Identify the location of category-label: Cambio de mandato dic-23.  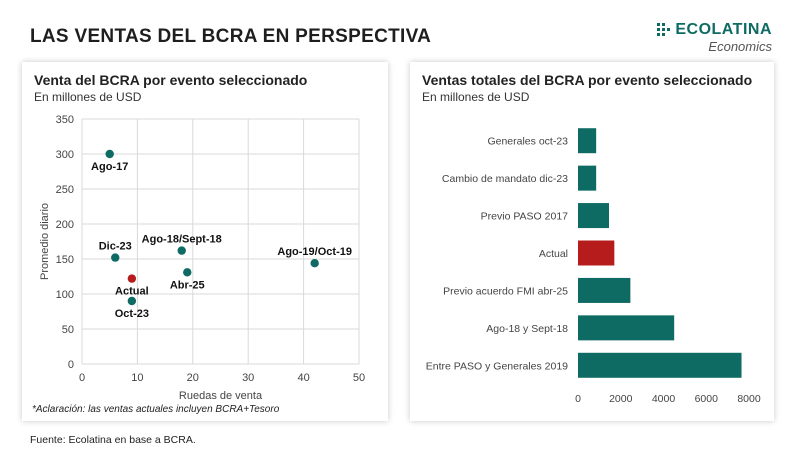
(505, 179).